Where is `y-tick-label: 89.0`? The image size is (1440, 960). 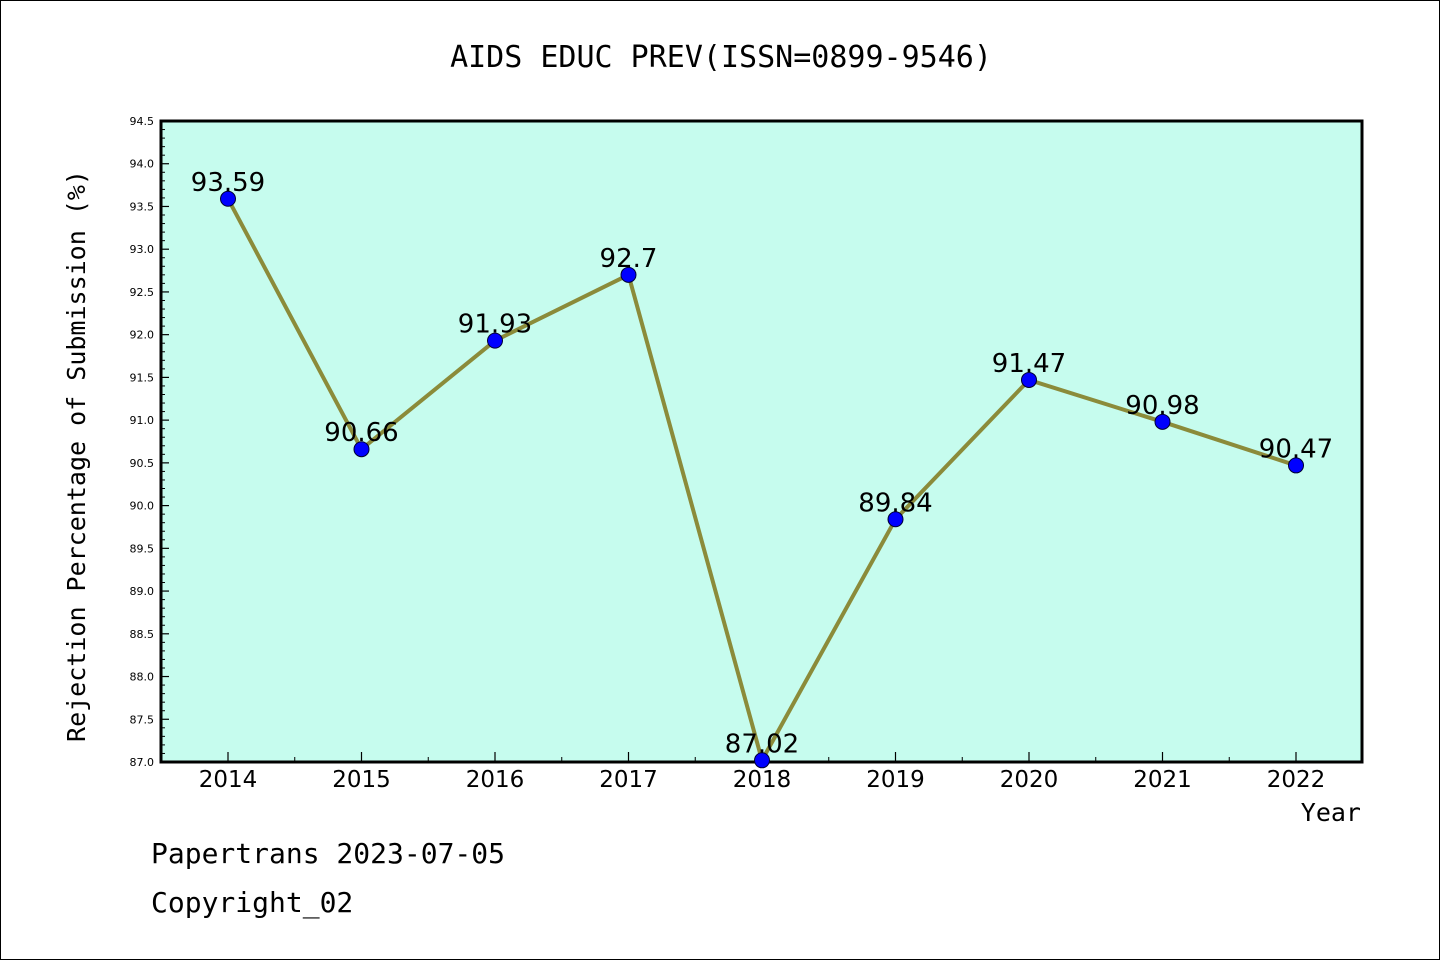 y-tick-label: 89.0 is located at coordinates (142, 591).